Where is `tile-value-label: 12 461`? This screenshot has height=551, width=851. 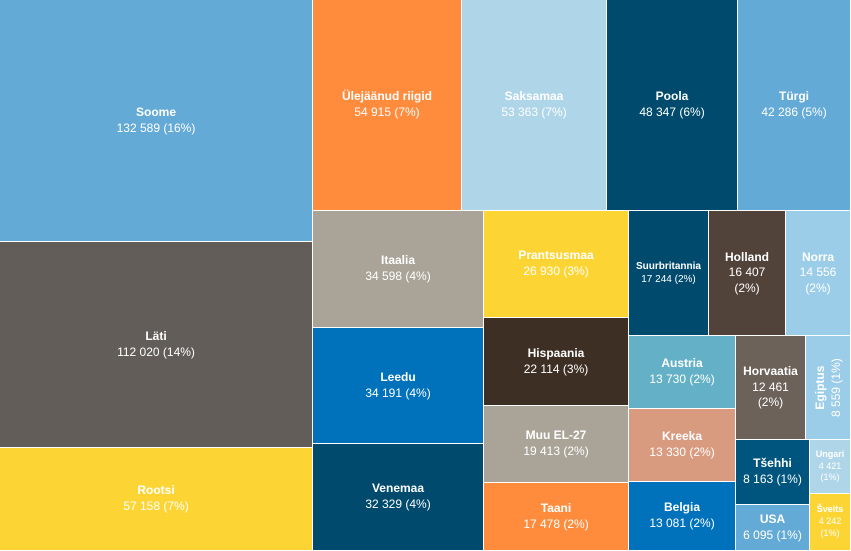
tile-value-label: 12 461 is located at coordinates (770, 386).